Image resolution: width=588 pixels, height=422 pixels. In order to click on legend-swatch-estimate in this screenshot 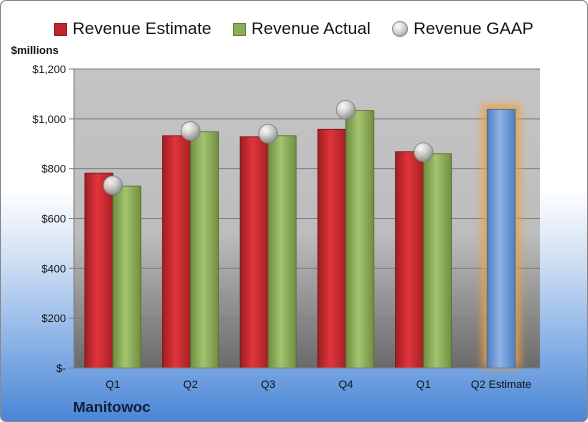, I will do `click(61, 29)`.